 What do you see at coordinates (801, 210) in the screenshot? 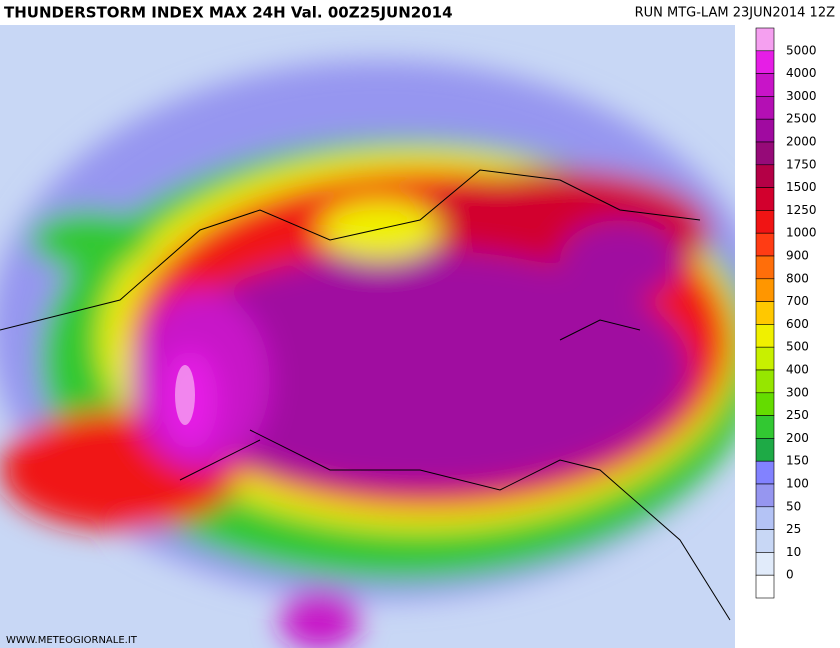
I see `legend-label: 1250` at bounding box center [801, 210].